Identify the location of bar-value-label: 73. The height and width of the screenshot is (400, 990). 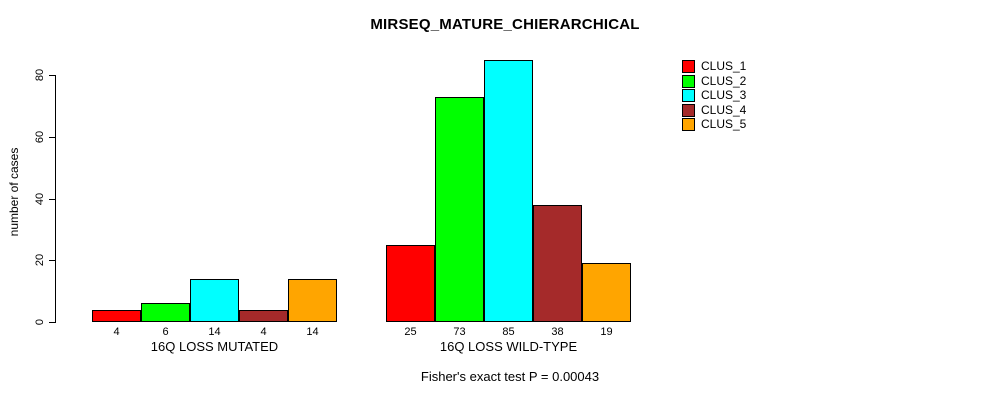
(459, 332).